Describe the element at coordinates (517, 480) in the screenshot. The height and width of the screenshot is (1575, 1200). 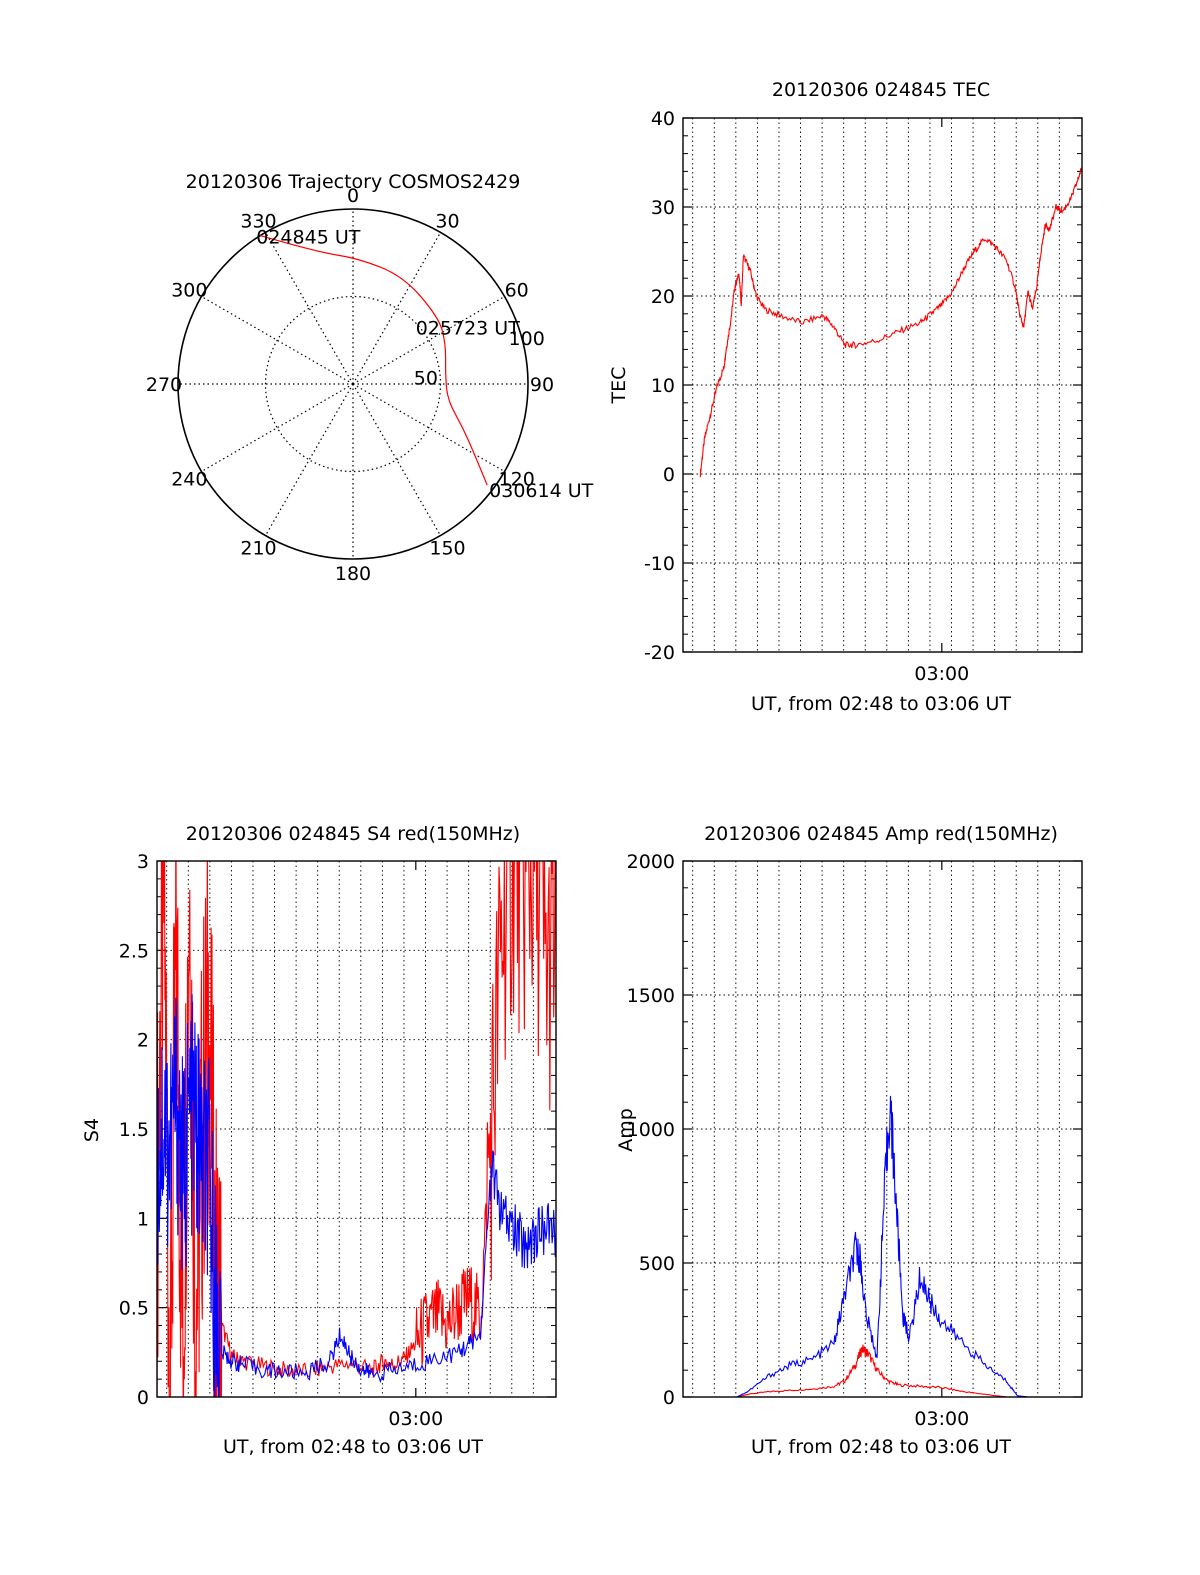
I see `polar-angle-label: 120` at that location.